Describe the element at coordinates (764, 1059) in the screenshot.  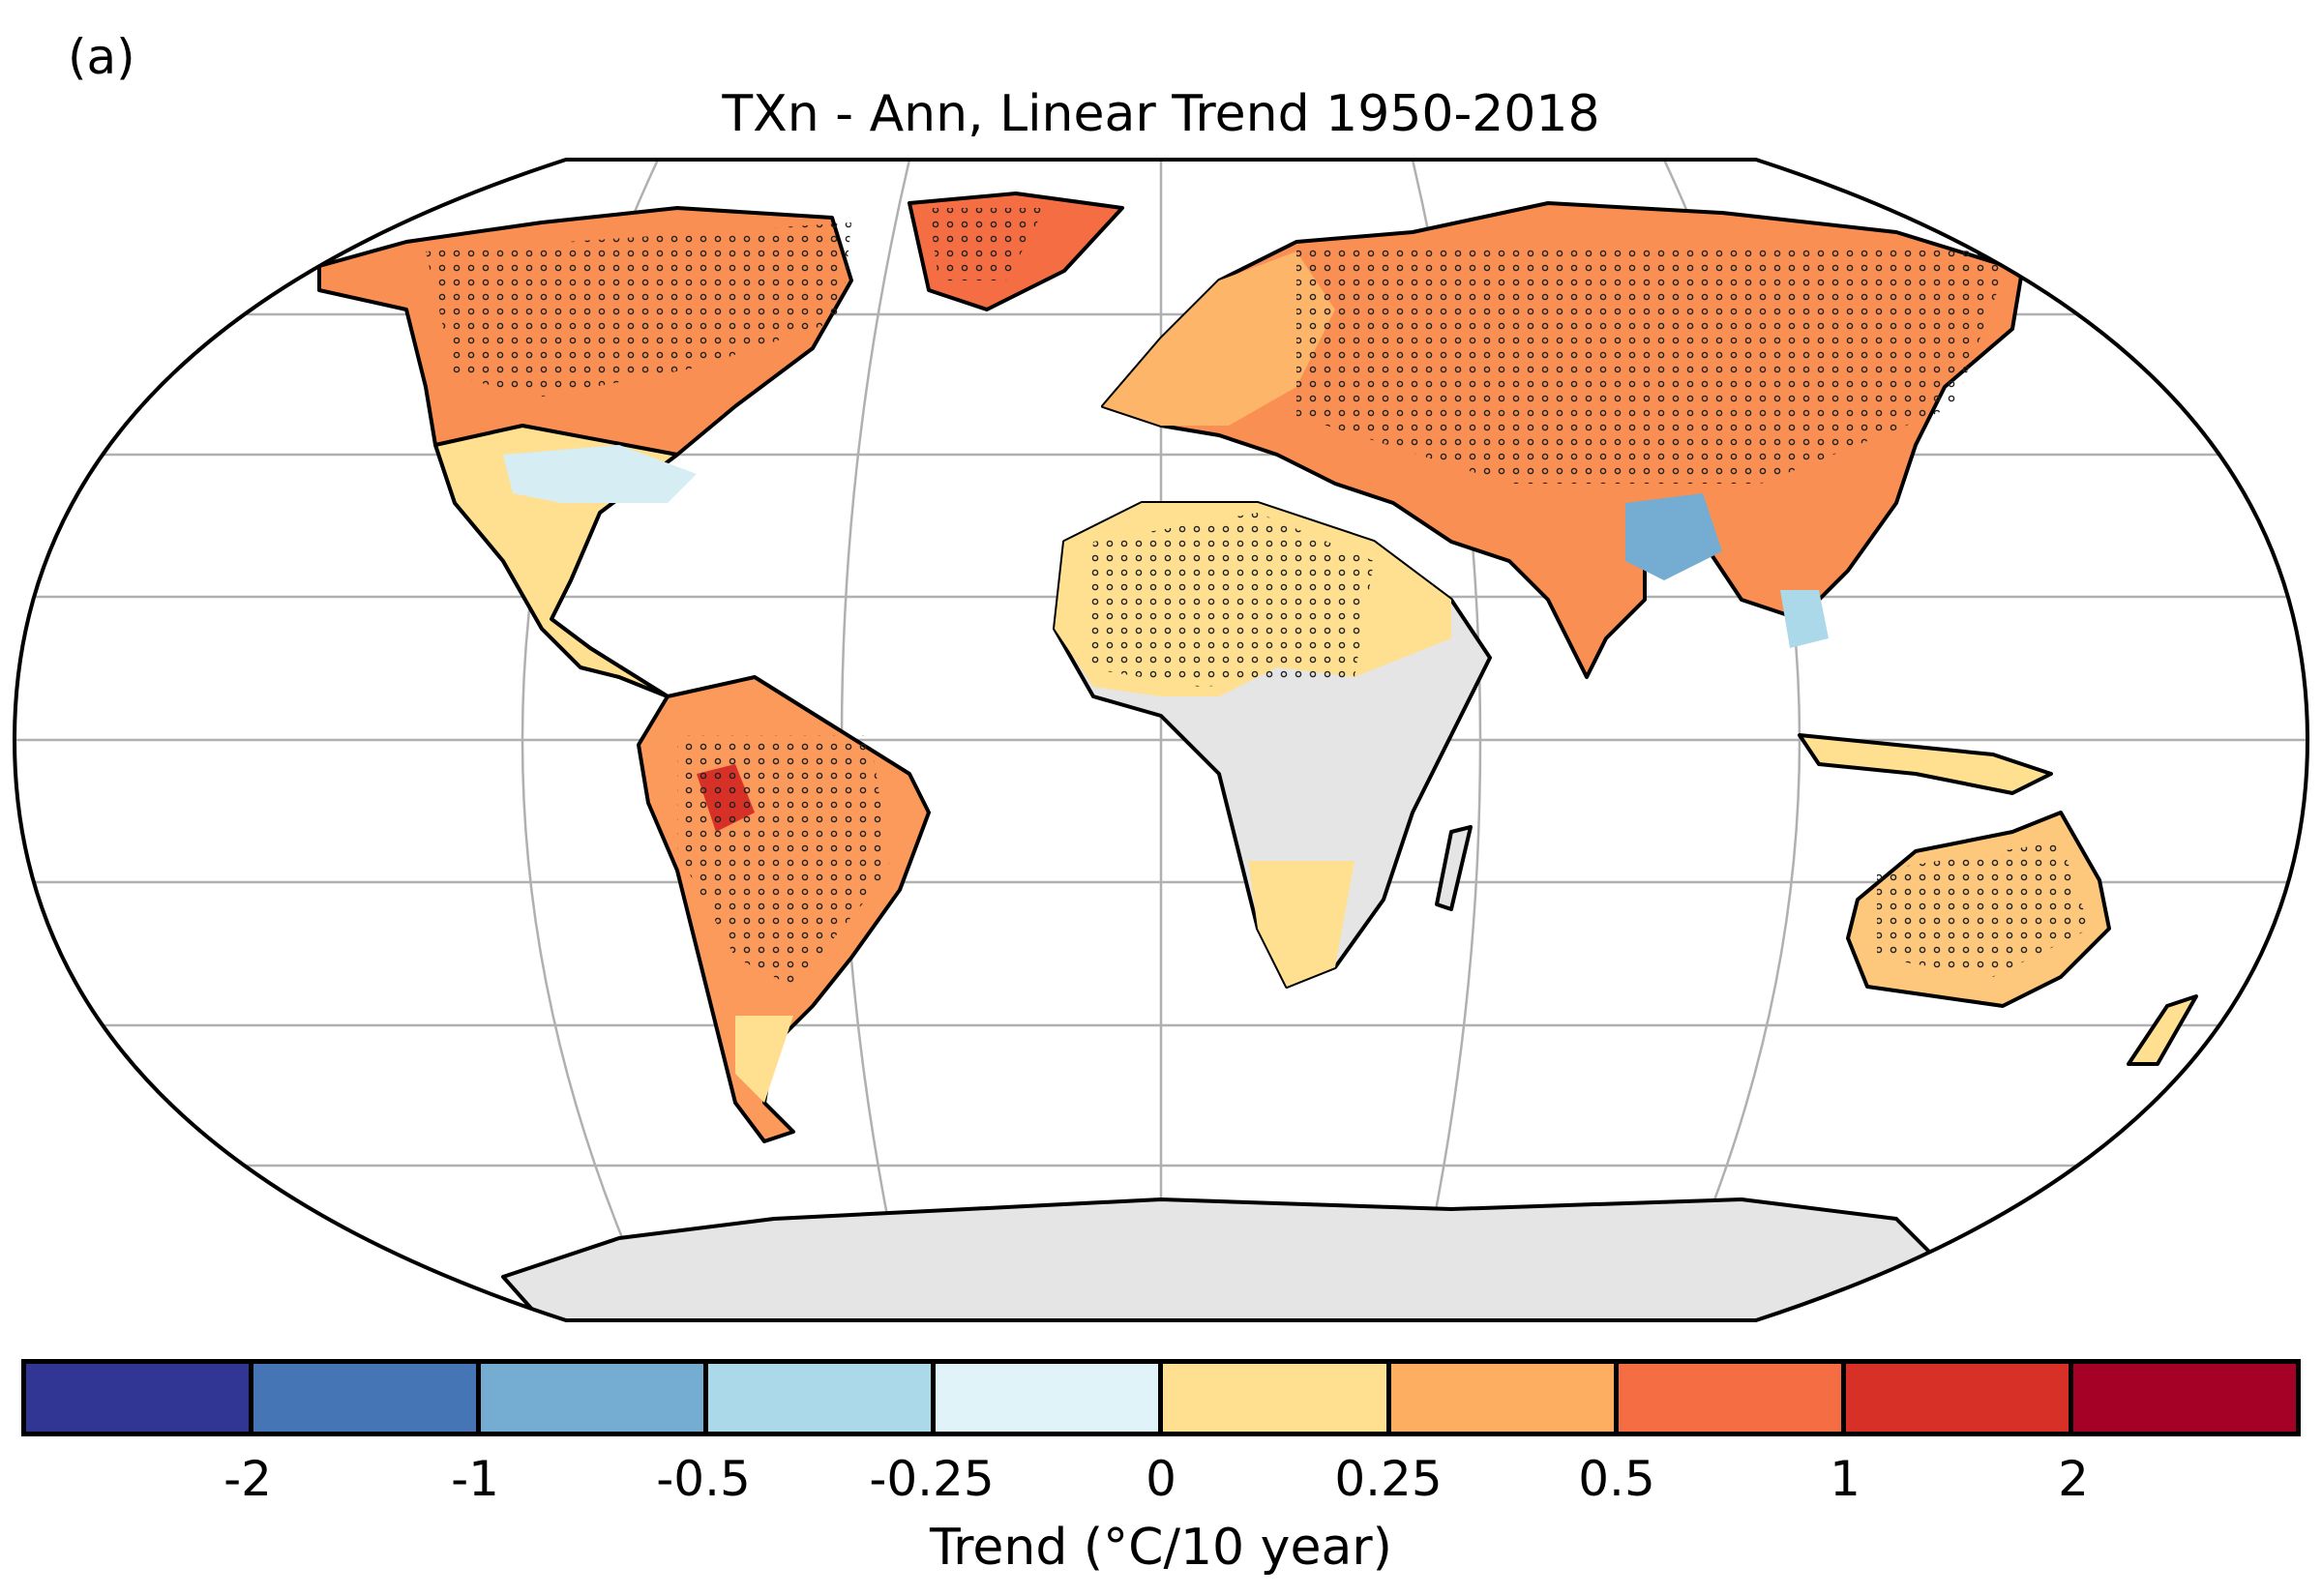
I see `patagonia` at that location.